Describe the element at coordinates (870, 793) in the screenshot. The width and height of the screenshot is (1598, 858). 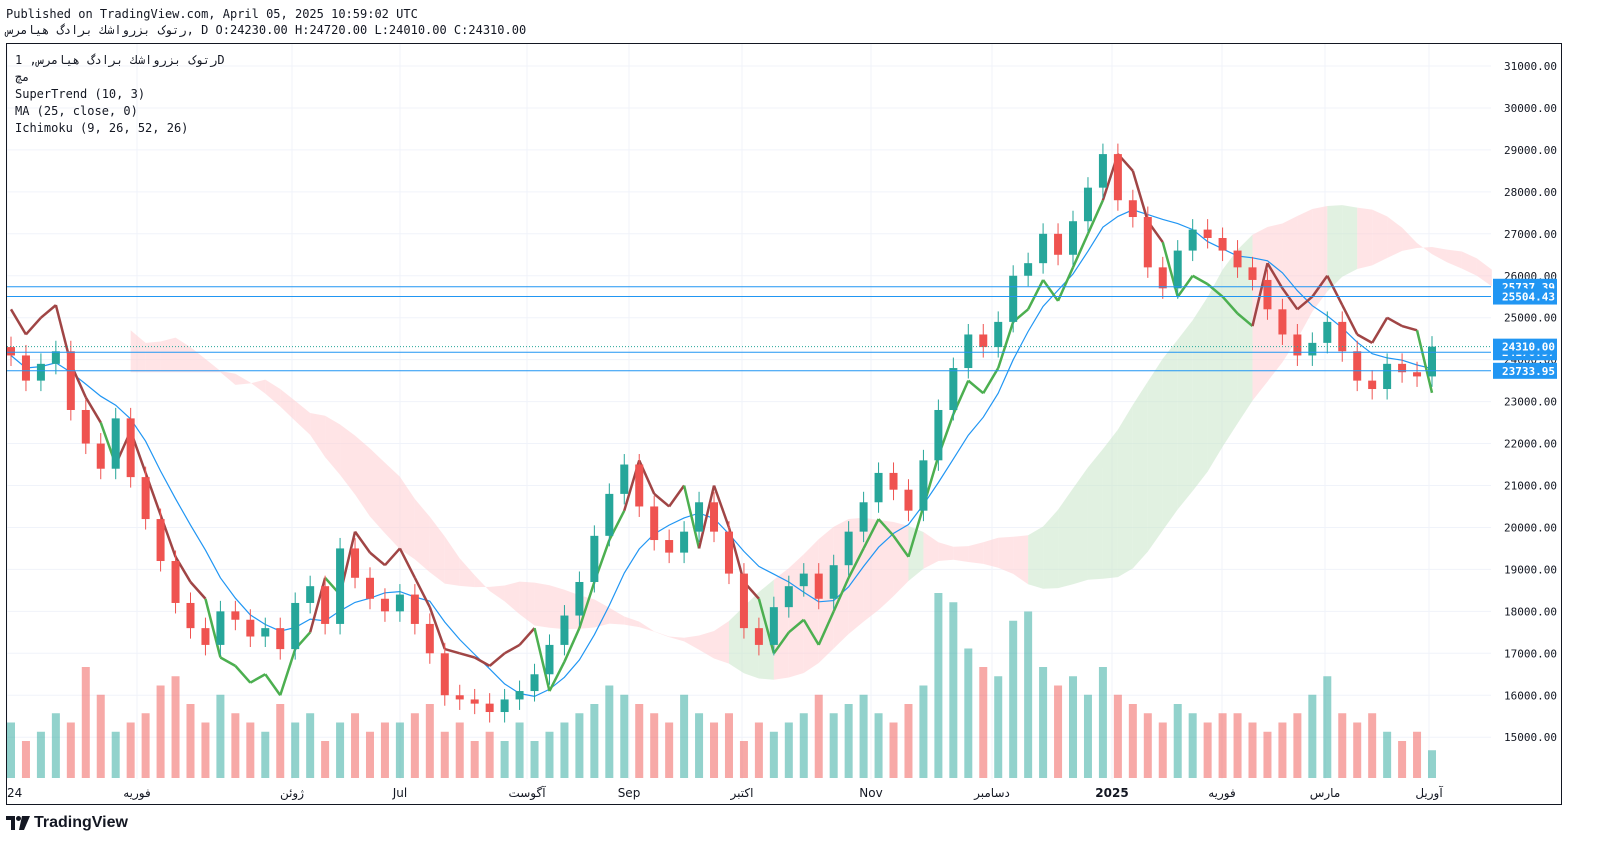
I see `x-axis-tick-label: Nov` at that location.